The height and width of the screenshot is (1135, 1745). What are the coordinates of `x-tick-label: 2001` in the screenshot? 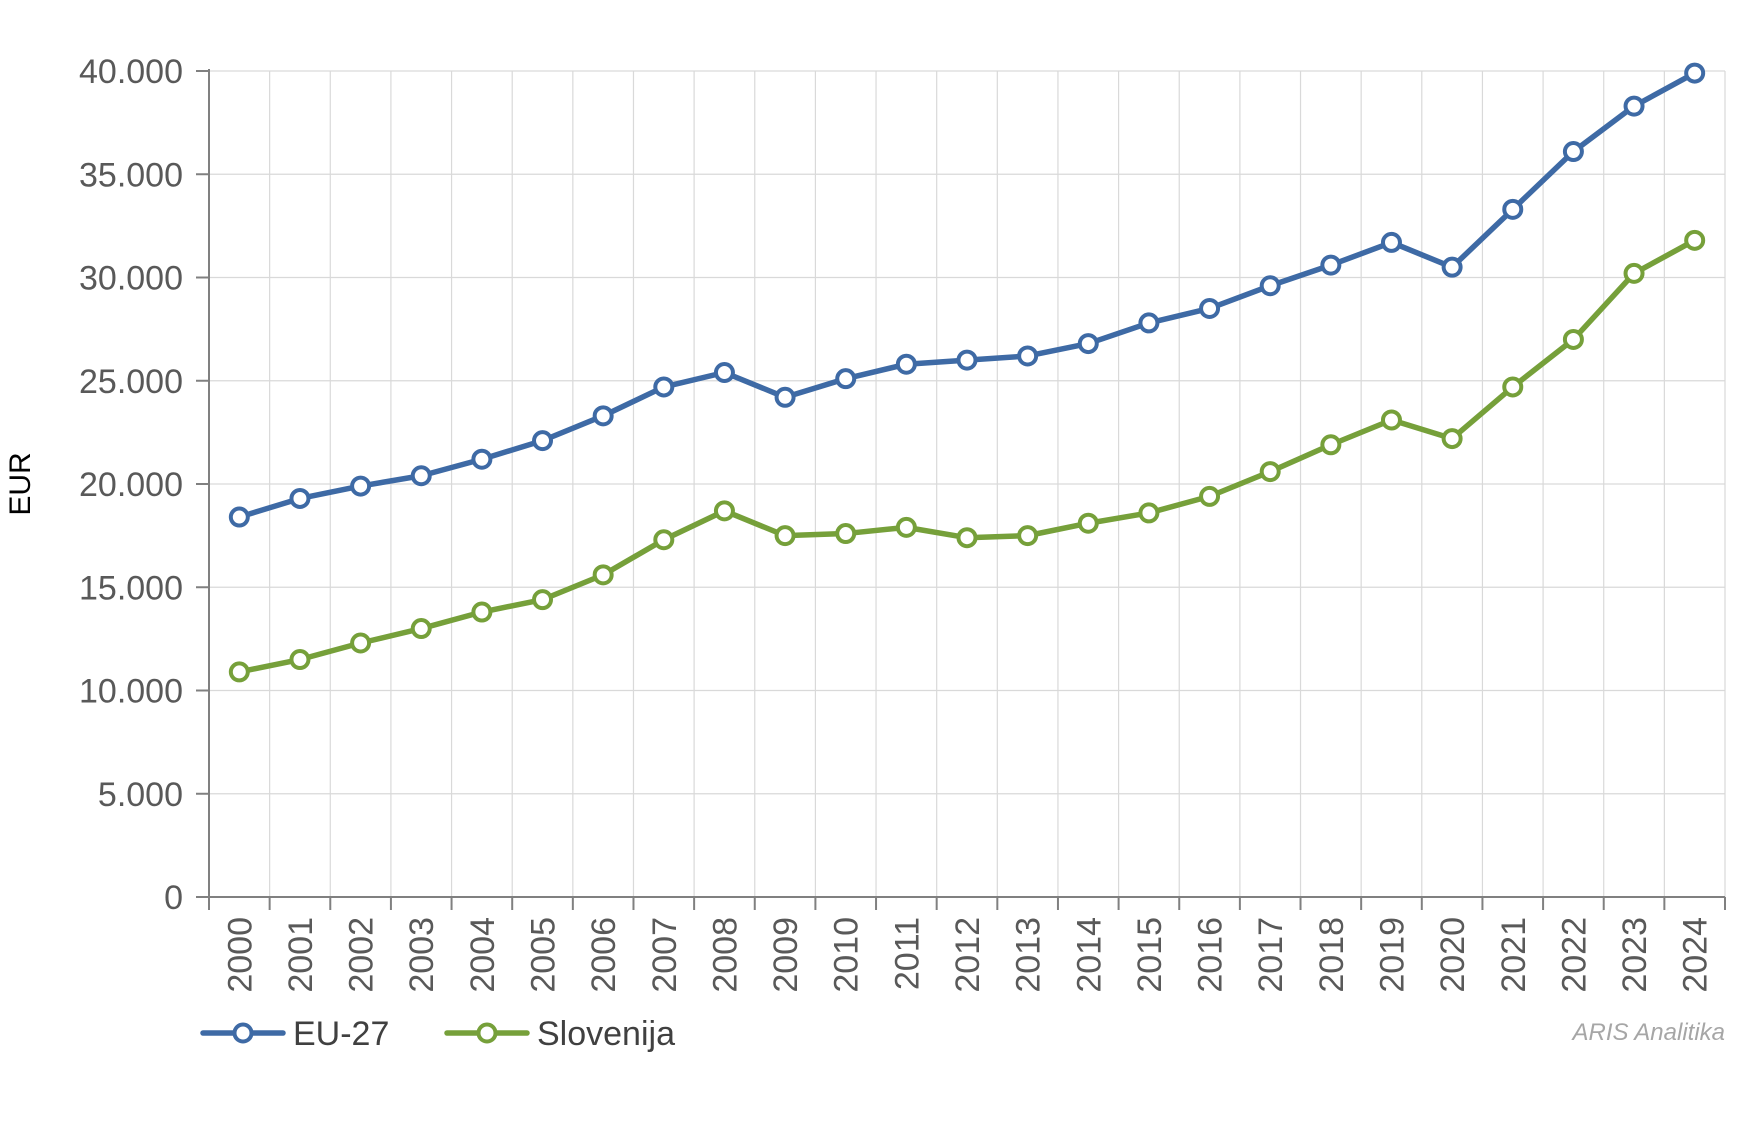 It's located at (301, 955).